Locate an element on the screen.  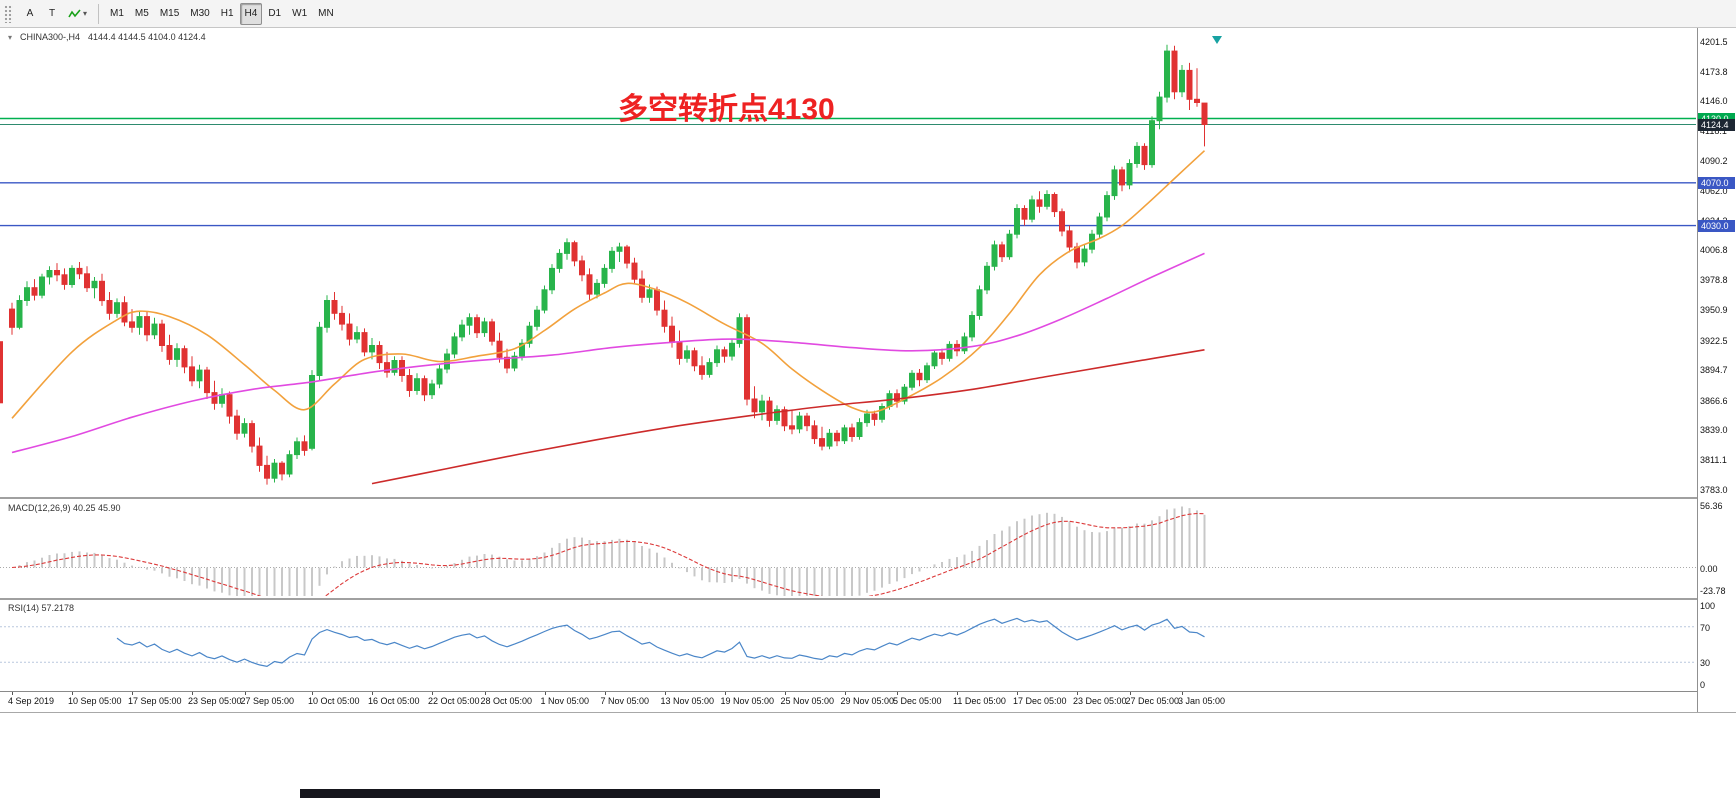
timeframe-button-h4: H4 is located at coordinates (251, 13).